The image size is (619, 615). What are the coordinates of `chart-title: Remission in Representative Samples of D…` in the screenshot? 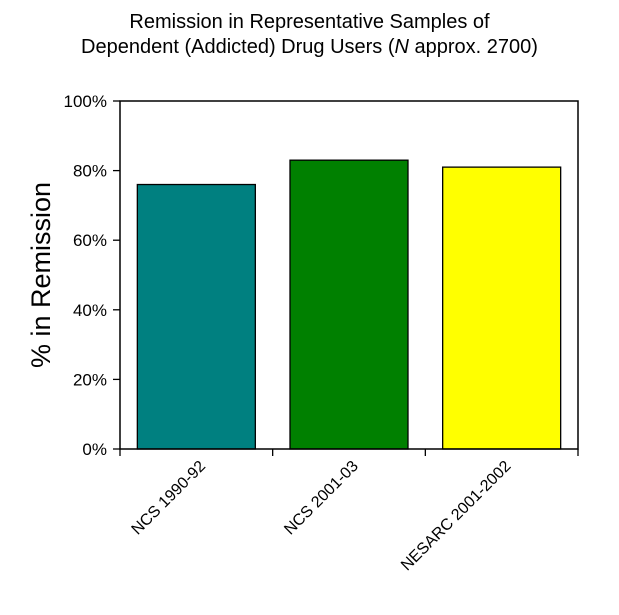 It's located at (309, 35).